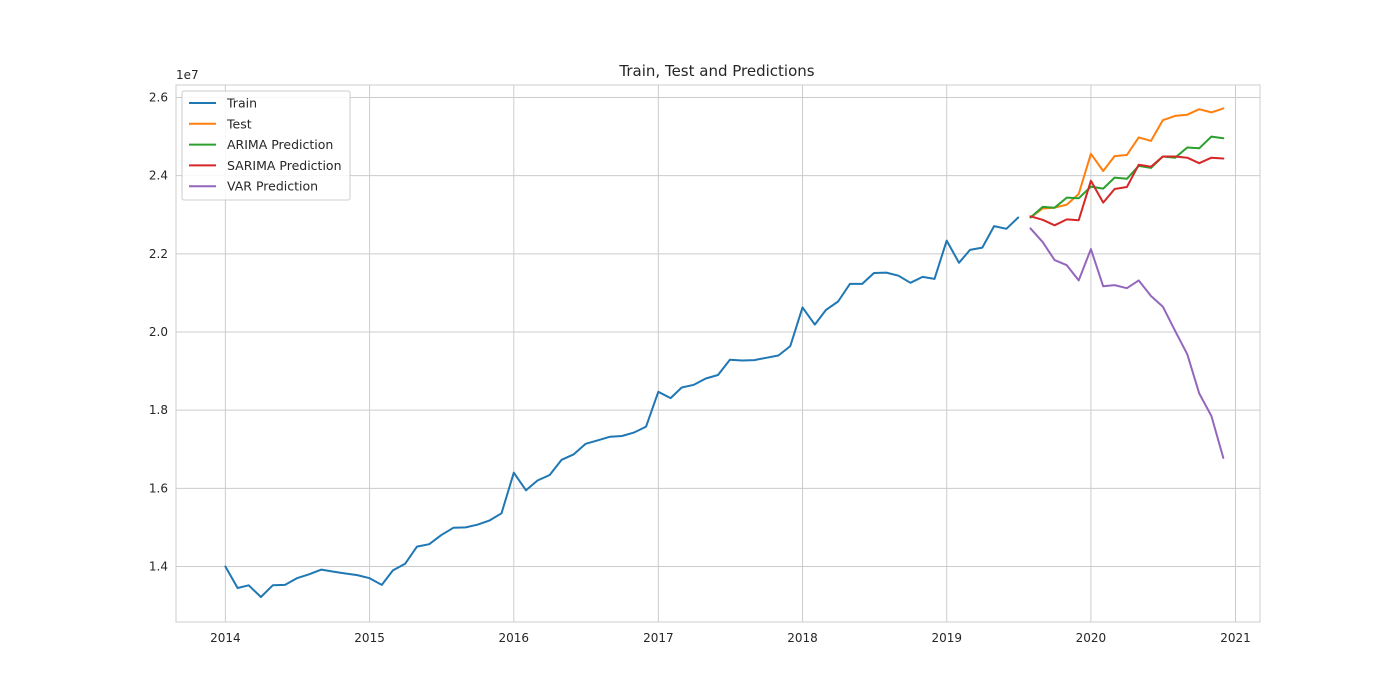 The width and height of the screenshot is (1400, 700). I want to click on series-line-arima-prediction, so click(1127, 177).